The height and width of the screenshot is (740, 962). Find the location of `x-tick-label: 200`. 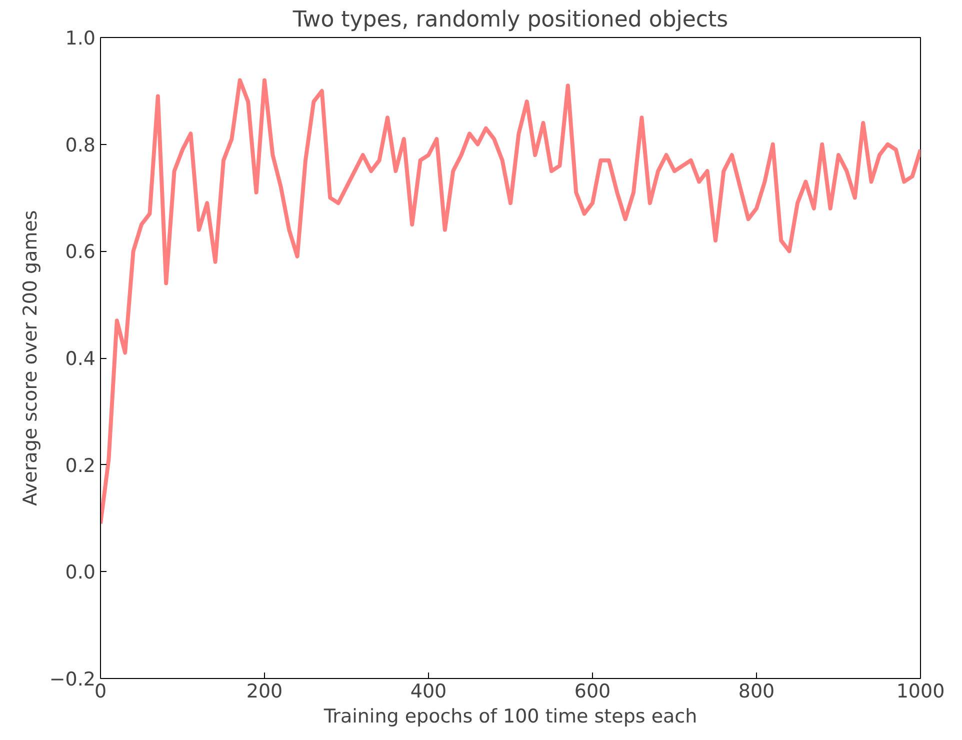

x-tick-label: 200 is located at coordinates (264, 691).